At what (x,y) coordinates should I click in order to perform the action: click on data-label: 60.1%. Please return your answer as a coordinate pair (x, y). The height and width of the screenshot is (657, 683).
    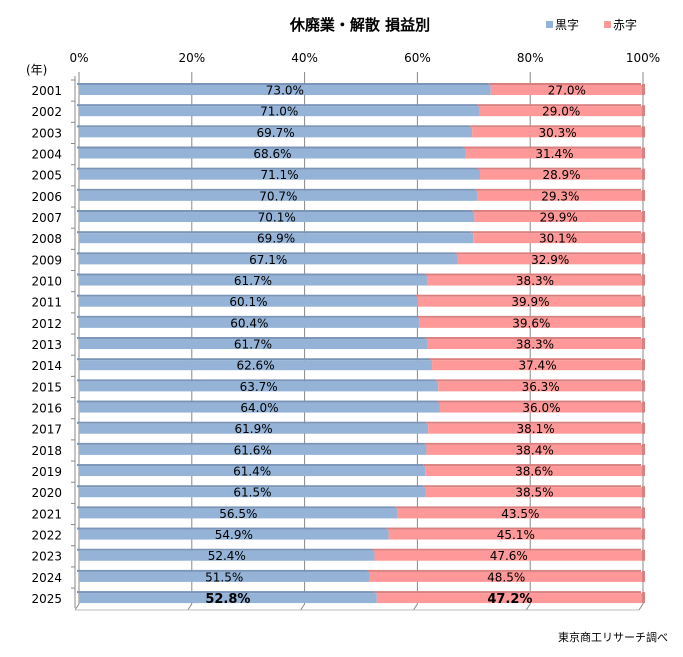
    Looking at the image, I should click on (248, 302).